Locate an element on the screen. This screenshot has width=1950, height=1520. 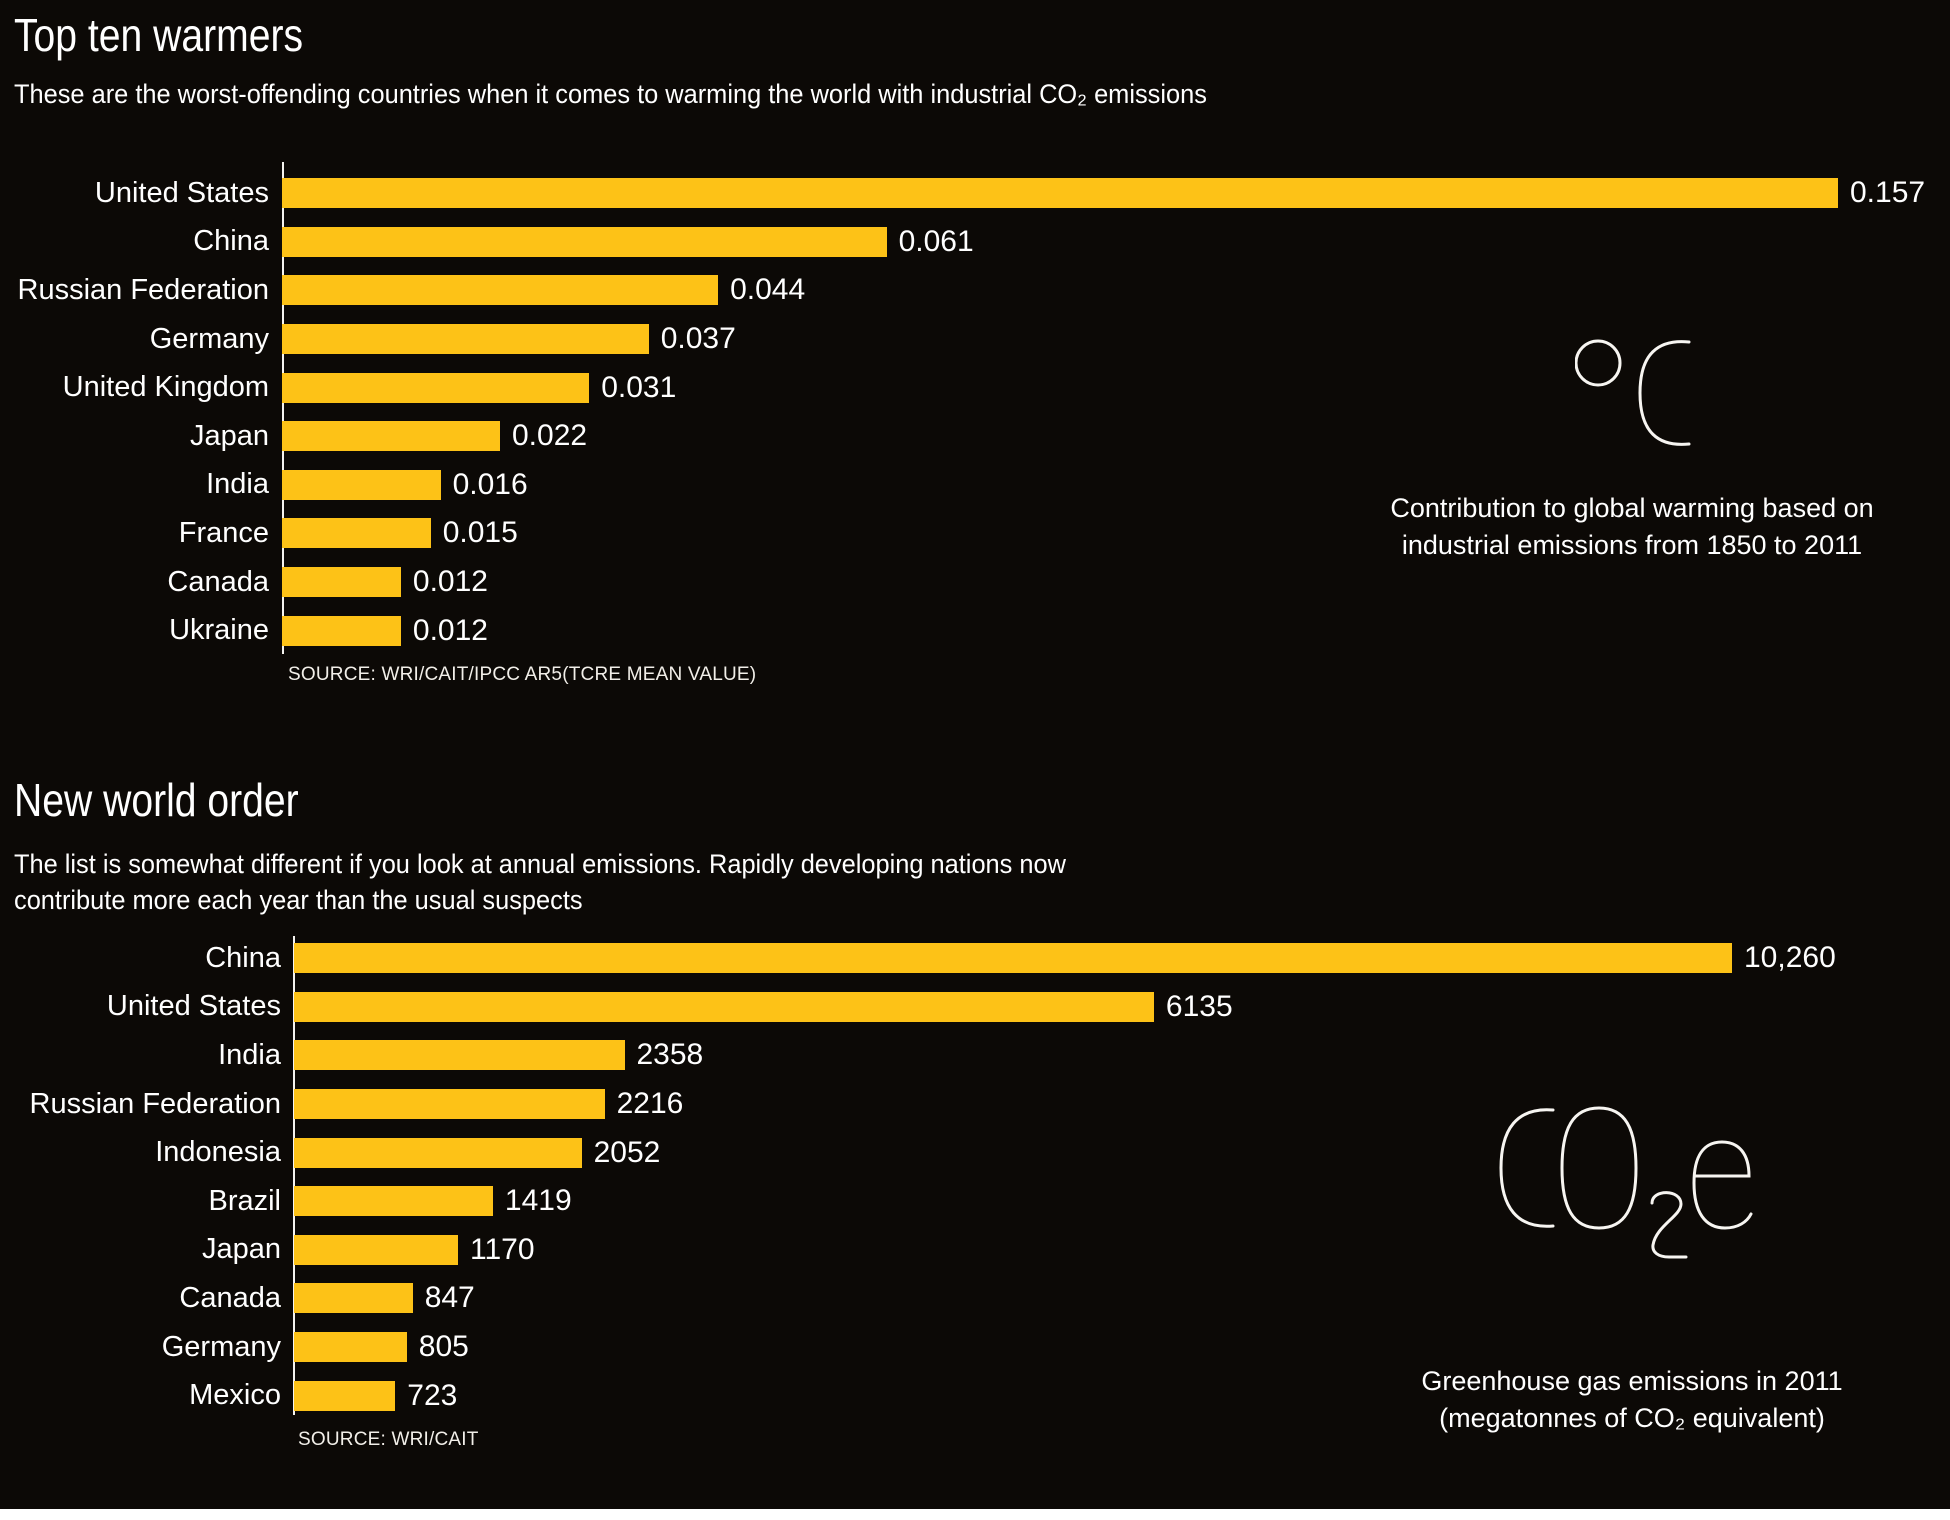
bar-value: 0.016 is located at coordinates (490, 484).